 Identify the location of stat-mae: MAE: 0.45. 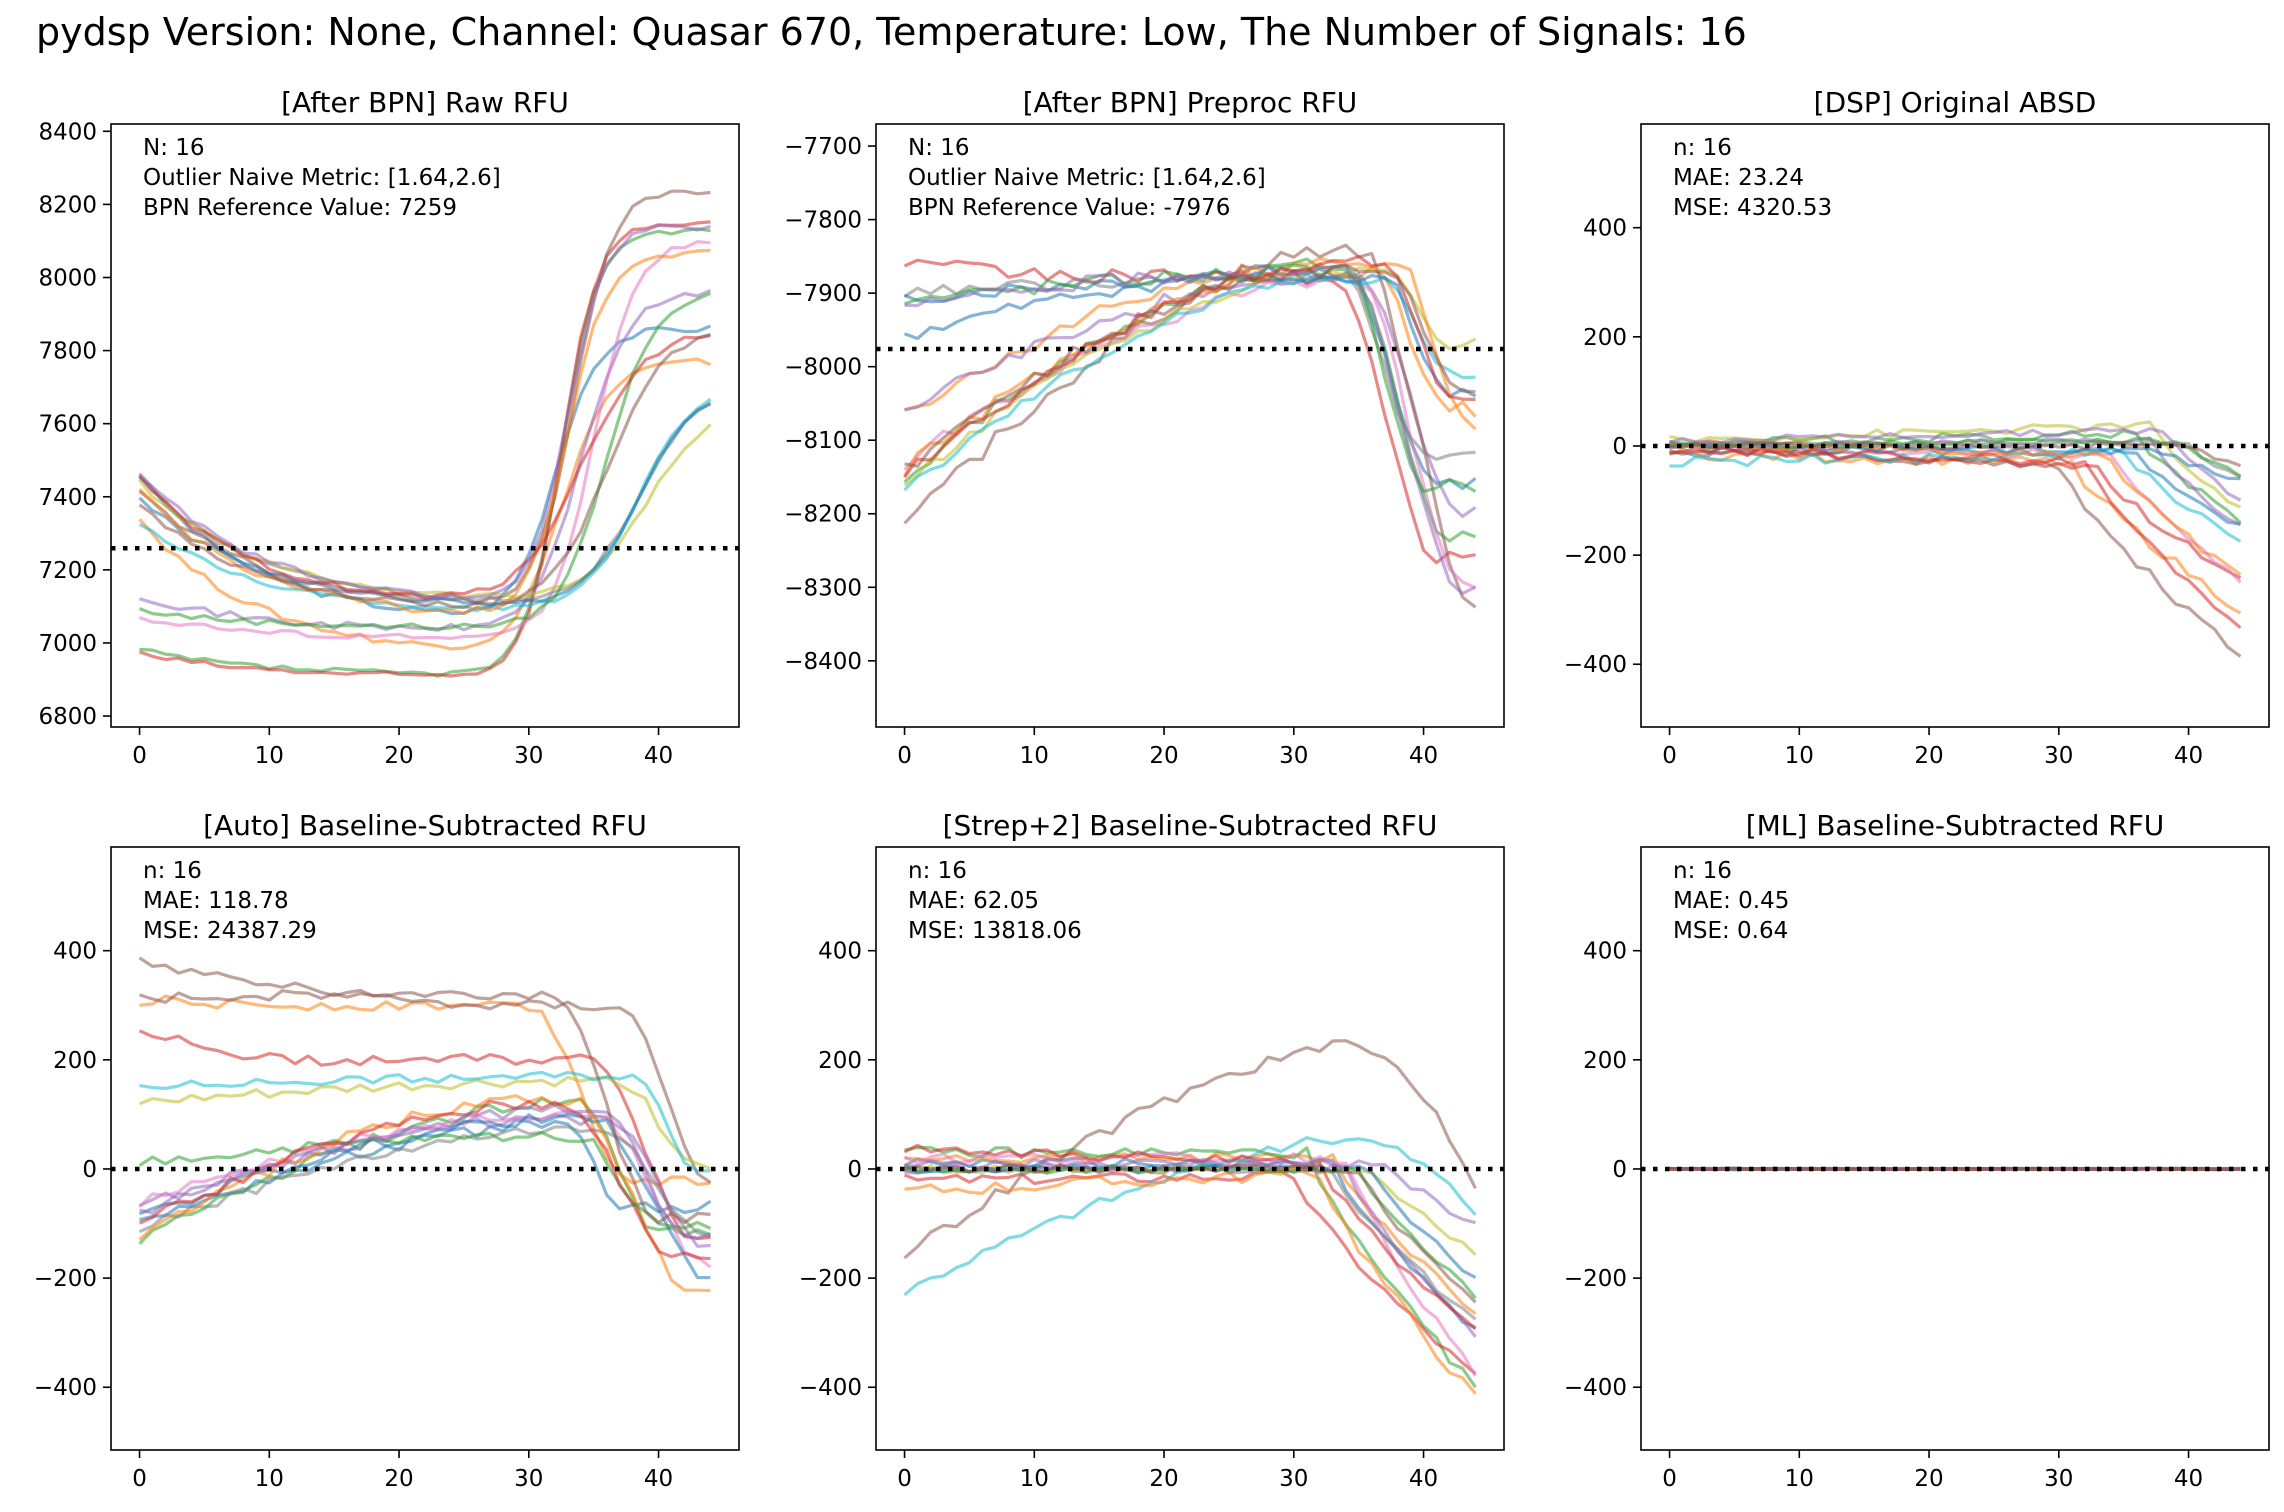
(1731, 901).